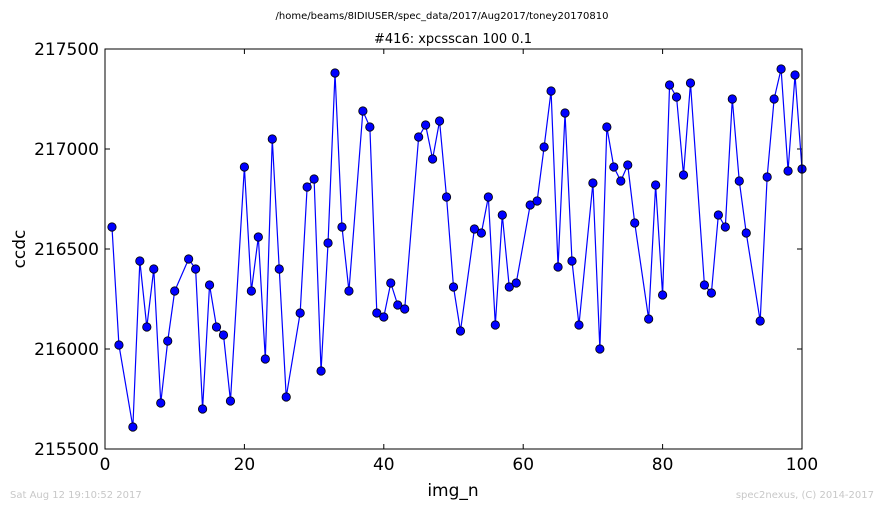 This screenshot has height=509, width=884. What do you see at coordinates (20, 249) in the screenshot?
I see `y-axis-label: ccdc` at bounding box center [20, 249].